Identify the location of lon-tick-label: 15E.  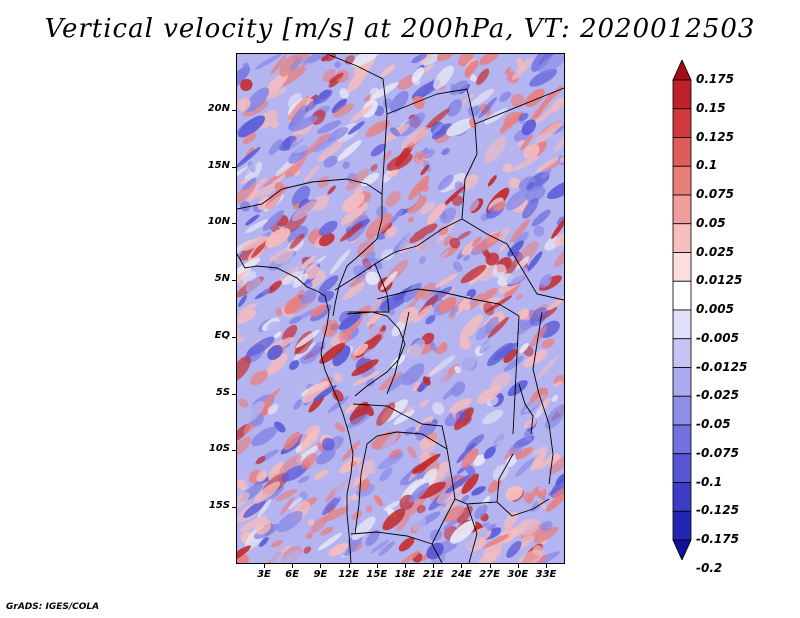
(377, 574).